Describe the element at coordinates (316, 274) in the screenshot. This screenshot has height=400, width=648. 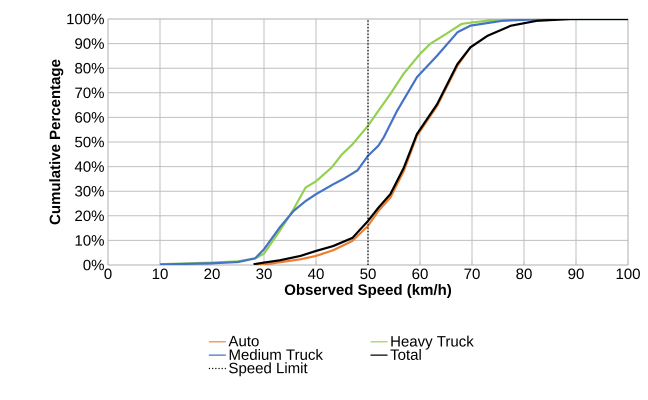
I see `x-tick-label: 40` at that location.